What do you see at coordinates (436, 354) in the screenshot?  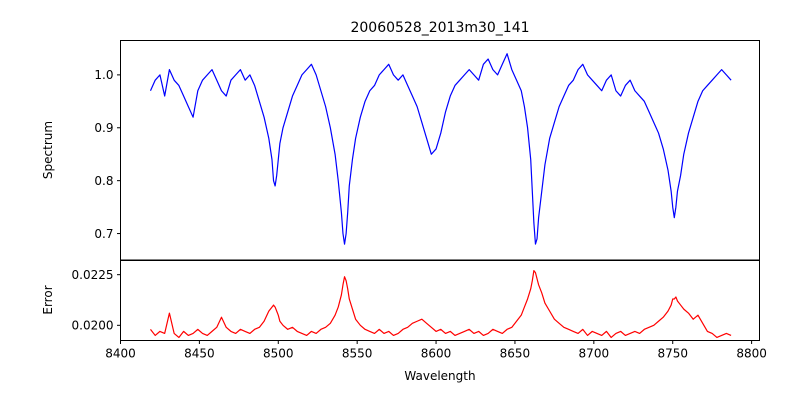 I see `x-tick-label: 8600` at bounding box center [436, 354].